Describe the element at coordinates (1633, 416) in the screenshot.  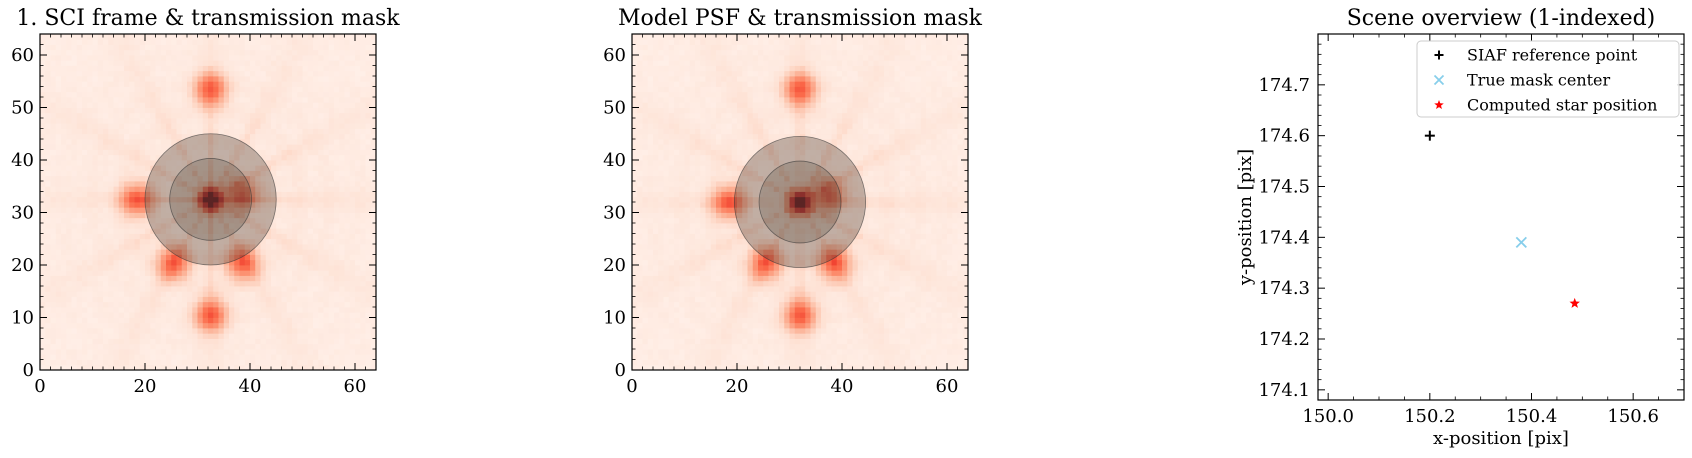
I see `x-tick-label: 150.6` at that location.